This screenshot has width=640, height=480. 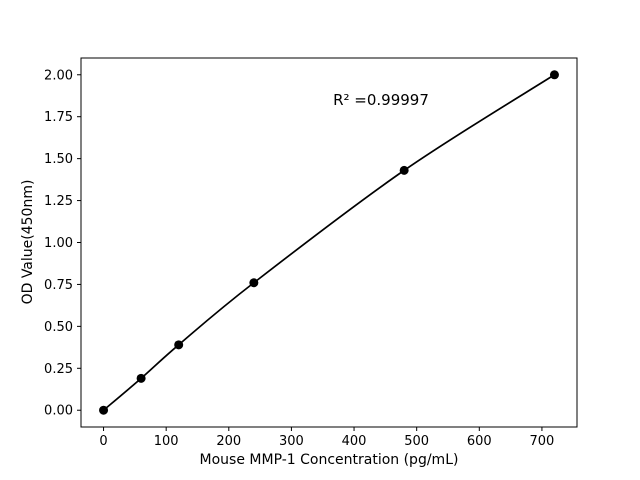 What do you see at coordinates (58, 201) in the screenshot?
I see `y-tick-label: 1.25` at bounding box center [58, 201].